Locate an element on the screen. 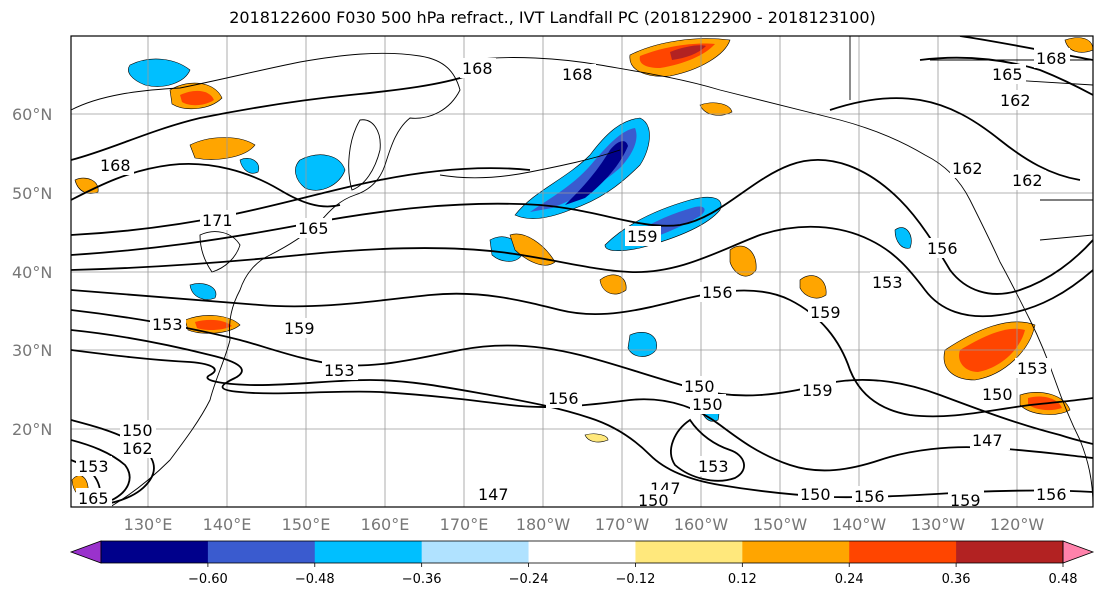 The image size is (1105, 601). lon-label-160e: 160°E is located at coordinates (385, 524).